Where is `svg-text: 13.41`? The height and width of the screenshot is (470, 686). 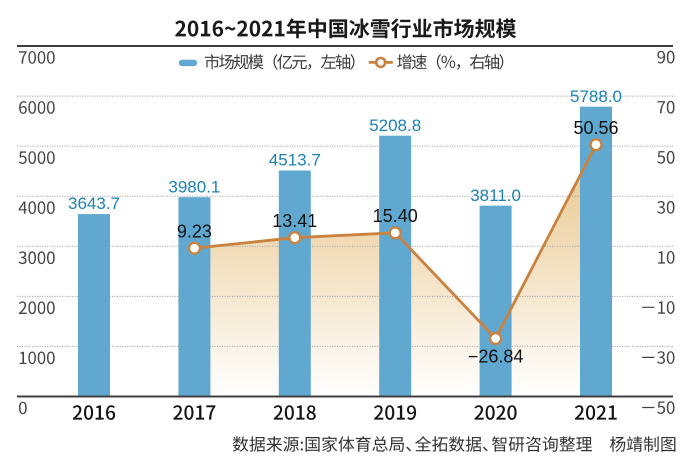
svg-text: 13.41 is located at coordinates (294, 221).